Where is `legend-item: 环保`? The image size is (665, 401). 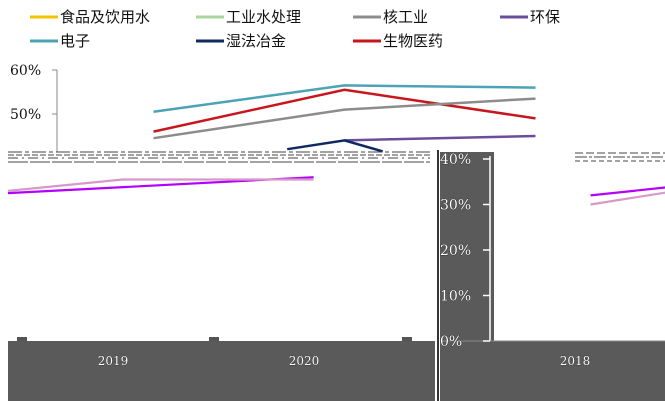
legend-item: 环保 is located at coordinates (530, 17).